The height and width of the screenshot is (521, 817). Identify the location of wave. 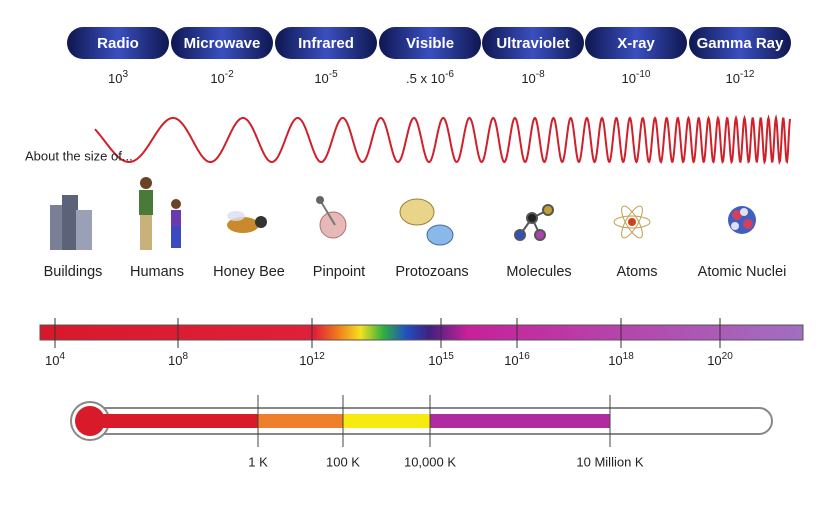
(442, 140).